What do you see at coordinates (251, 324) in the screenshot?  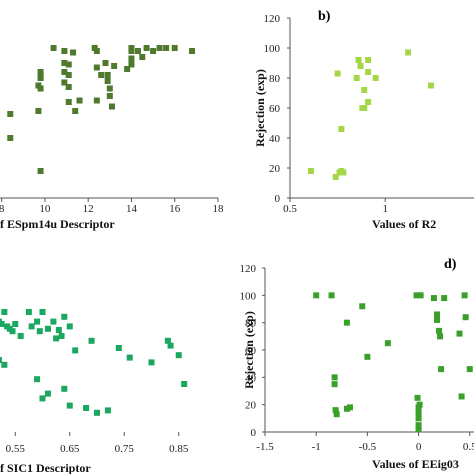 I see `y-tick-label: 80` at bounding box center [251, 324].